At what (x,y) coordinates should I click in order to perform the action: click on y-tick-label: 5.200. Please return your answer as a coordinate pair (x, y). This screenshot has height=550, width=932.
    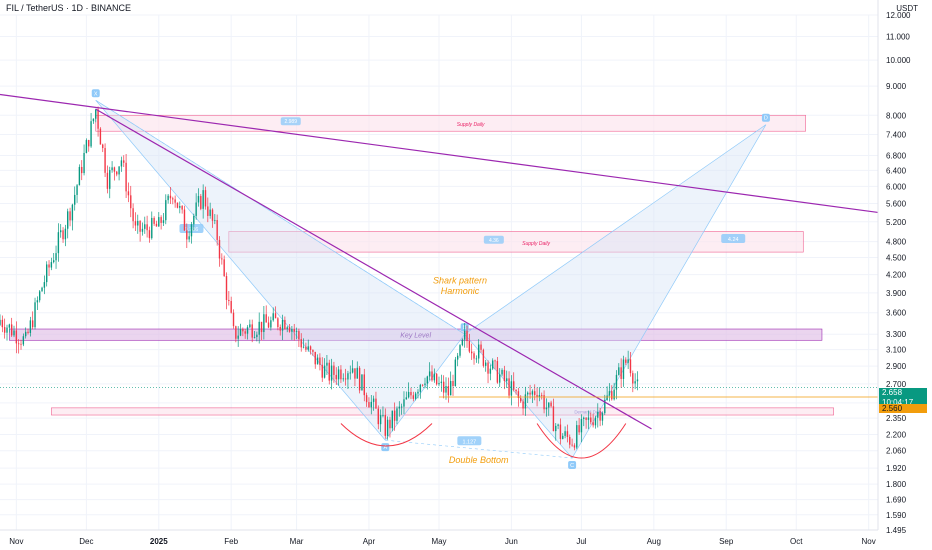
    Looking at the image, I should click on (896, 222).